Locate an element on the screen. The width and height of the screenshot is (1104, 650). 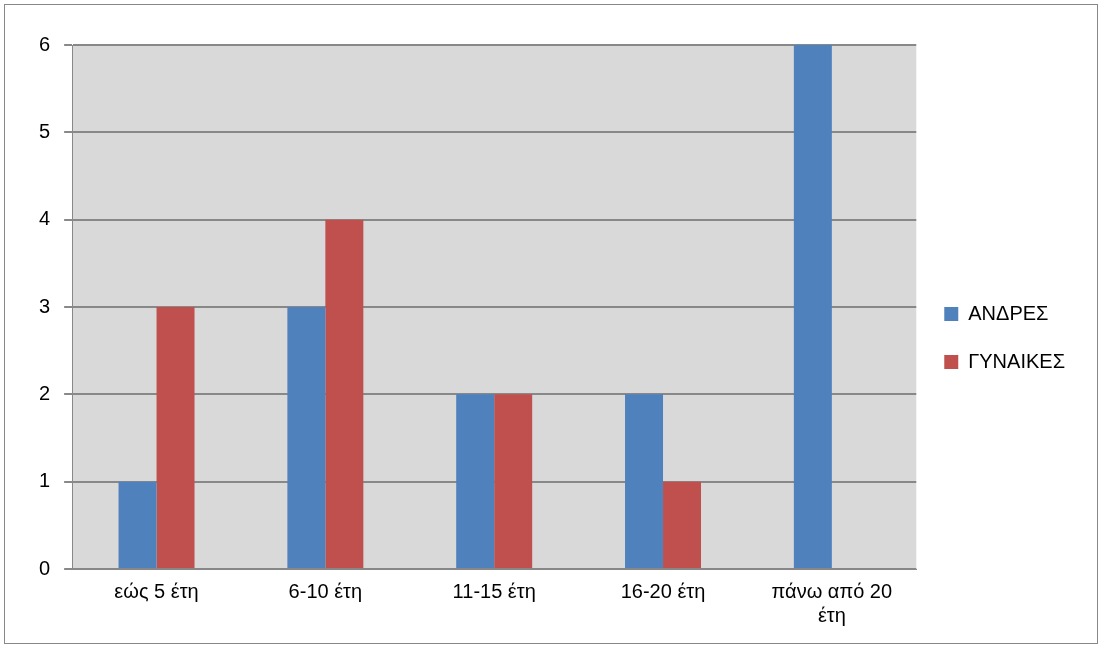
y-tick-label: 3 is located at coordinates (45, 305).